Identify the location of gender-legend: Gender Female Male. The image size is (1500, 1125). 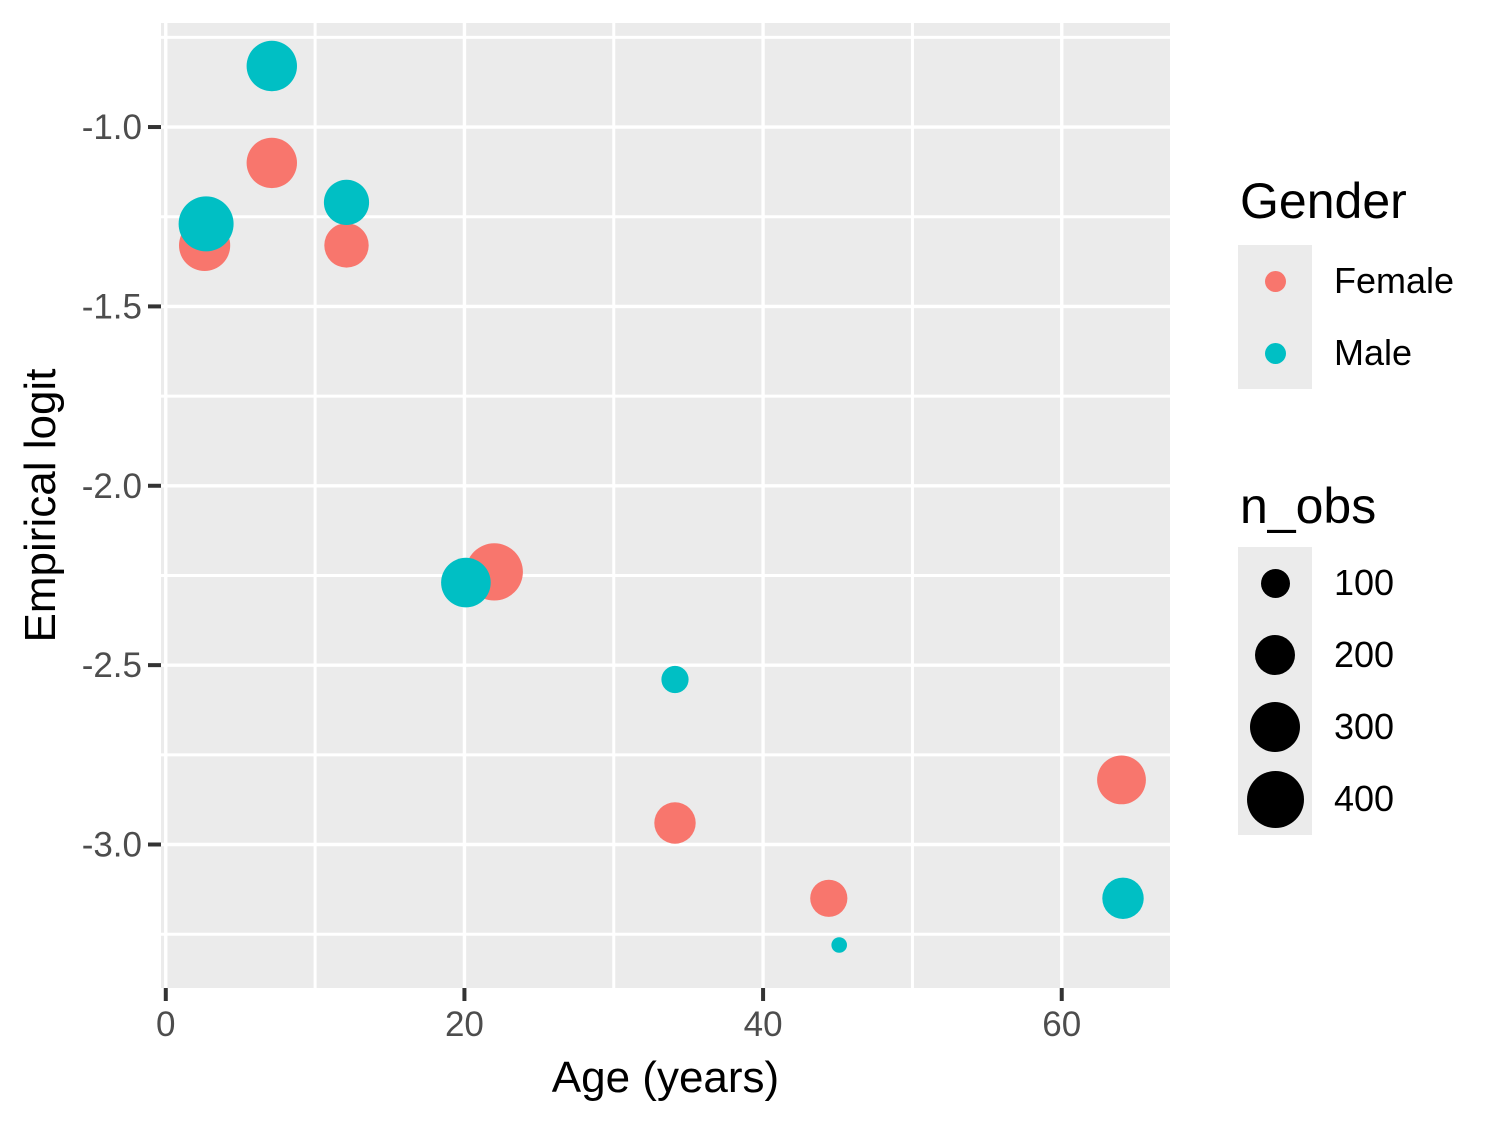
(1346, 282).